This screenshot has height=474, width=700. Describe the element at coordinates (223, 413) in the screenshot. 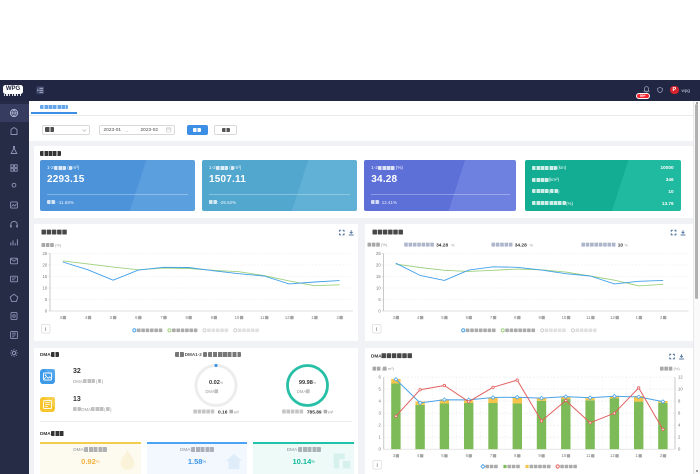

I see `svg-text: 0.16` at that location.